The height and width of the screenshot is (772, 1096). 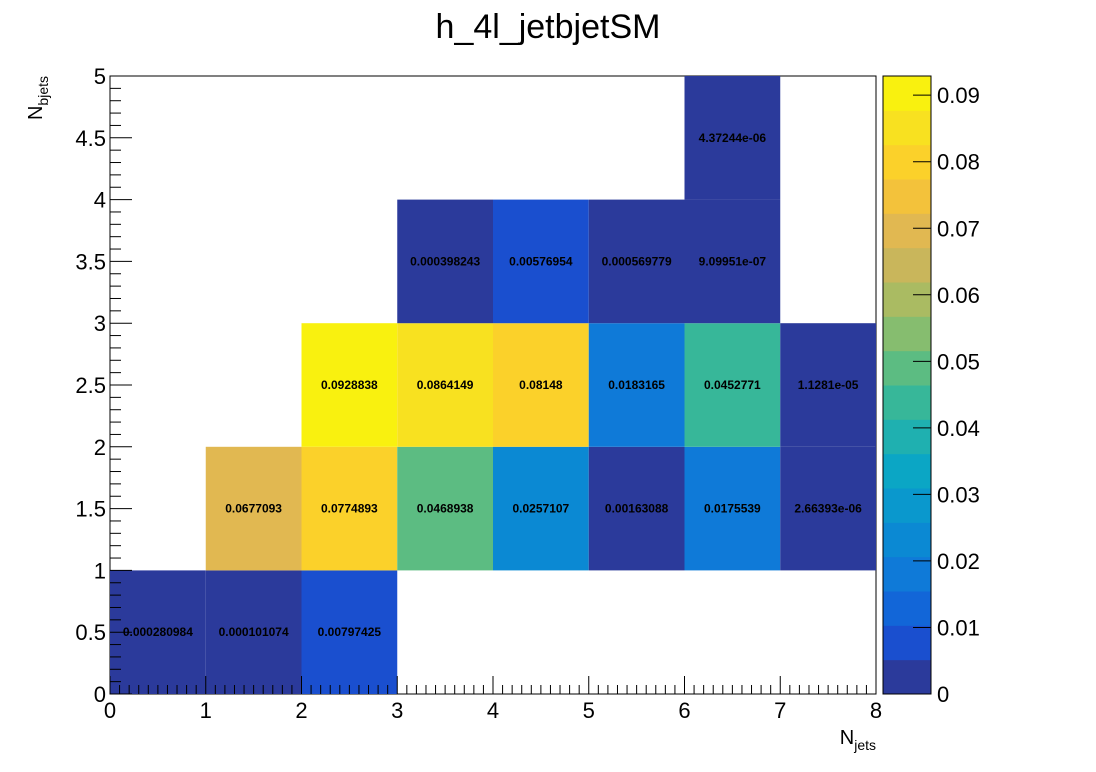 What do you see at coordinates (958, 95) in the screenshot?
I see `colorbar-tick-label: 0.09` at bounding box center [958, 95].